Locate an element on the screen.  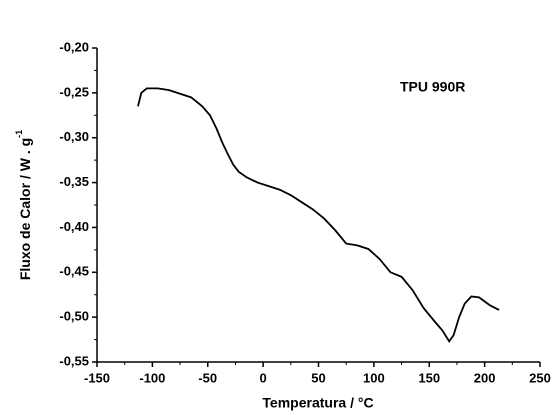
x-tick-label: -100 is located at coordinates (152, 377).